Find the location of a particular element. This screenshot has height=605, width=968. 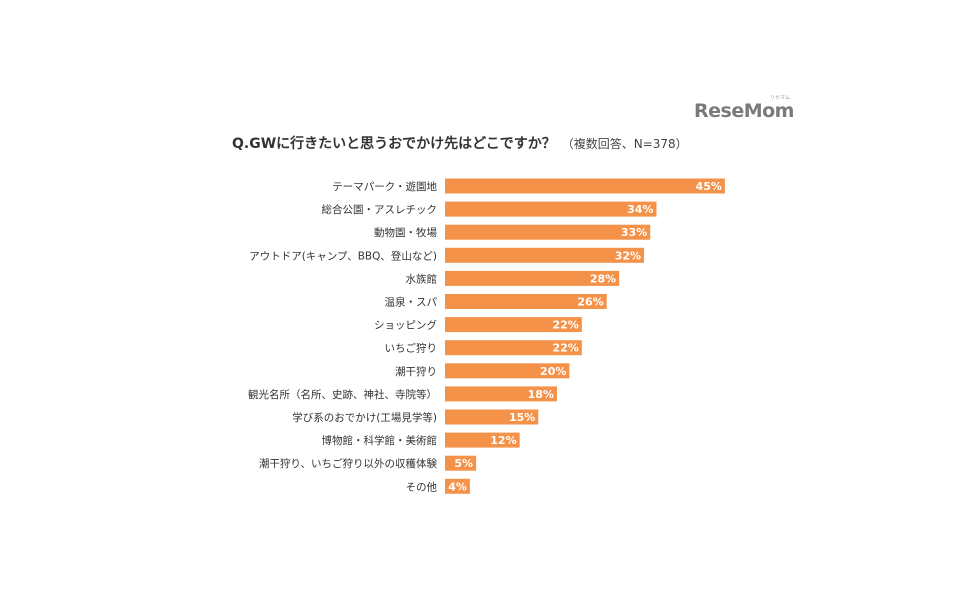

category-label: 温泉・スパ is located at coordinates (411, 302).